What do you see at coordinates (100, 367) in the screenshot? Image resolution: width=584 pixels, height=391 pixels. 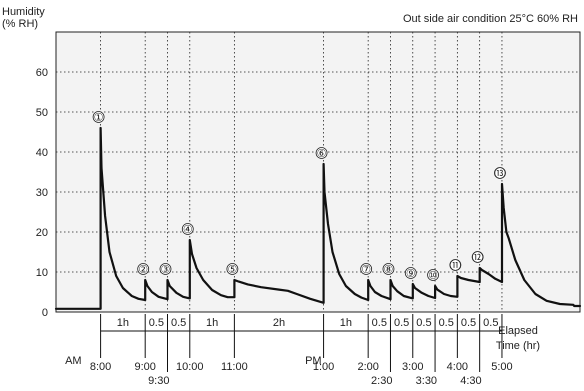 I see `time-tick-label: 8:00` at bounding box center [100, 367].